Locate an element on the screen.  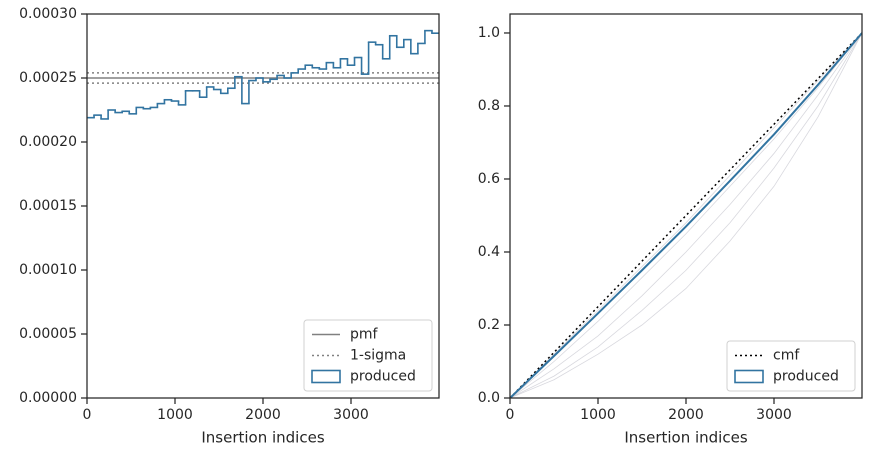
y-tick-label: 0.4 is located at coordinates (489, 252).